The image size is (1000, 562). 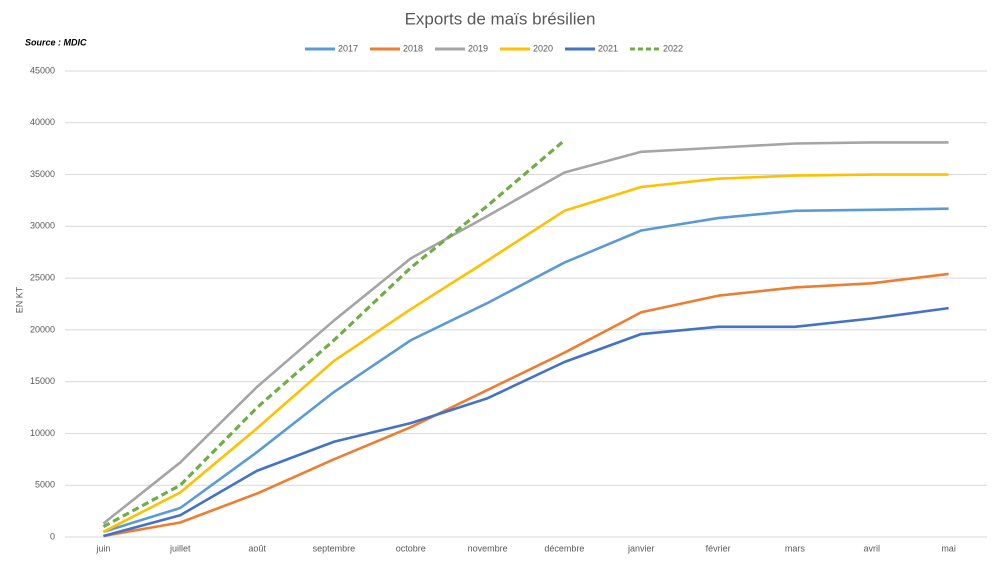 What do you see at coordinates (102, 548) in the screenshot?
I see `x-tick-label: juin` at bounding box center [102, 548].